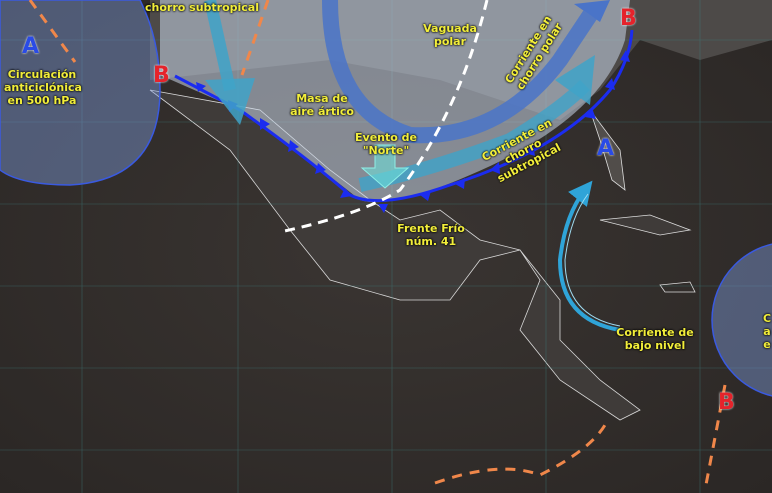 The image size is (772, 493). What do you see at coordinates (322, 105) in the screenshot?
I see `label-arctic-air: Masa de aire ártico` at bounding box center [322, 105].